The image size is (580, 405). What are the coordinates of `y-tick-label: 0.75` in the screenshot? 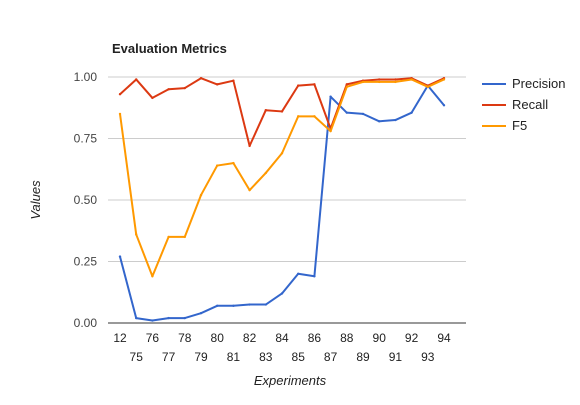 It's located at (86, 139).